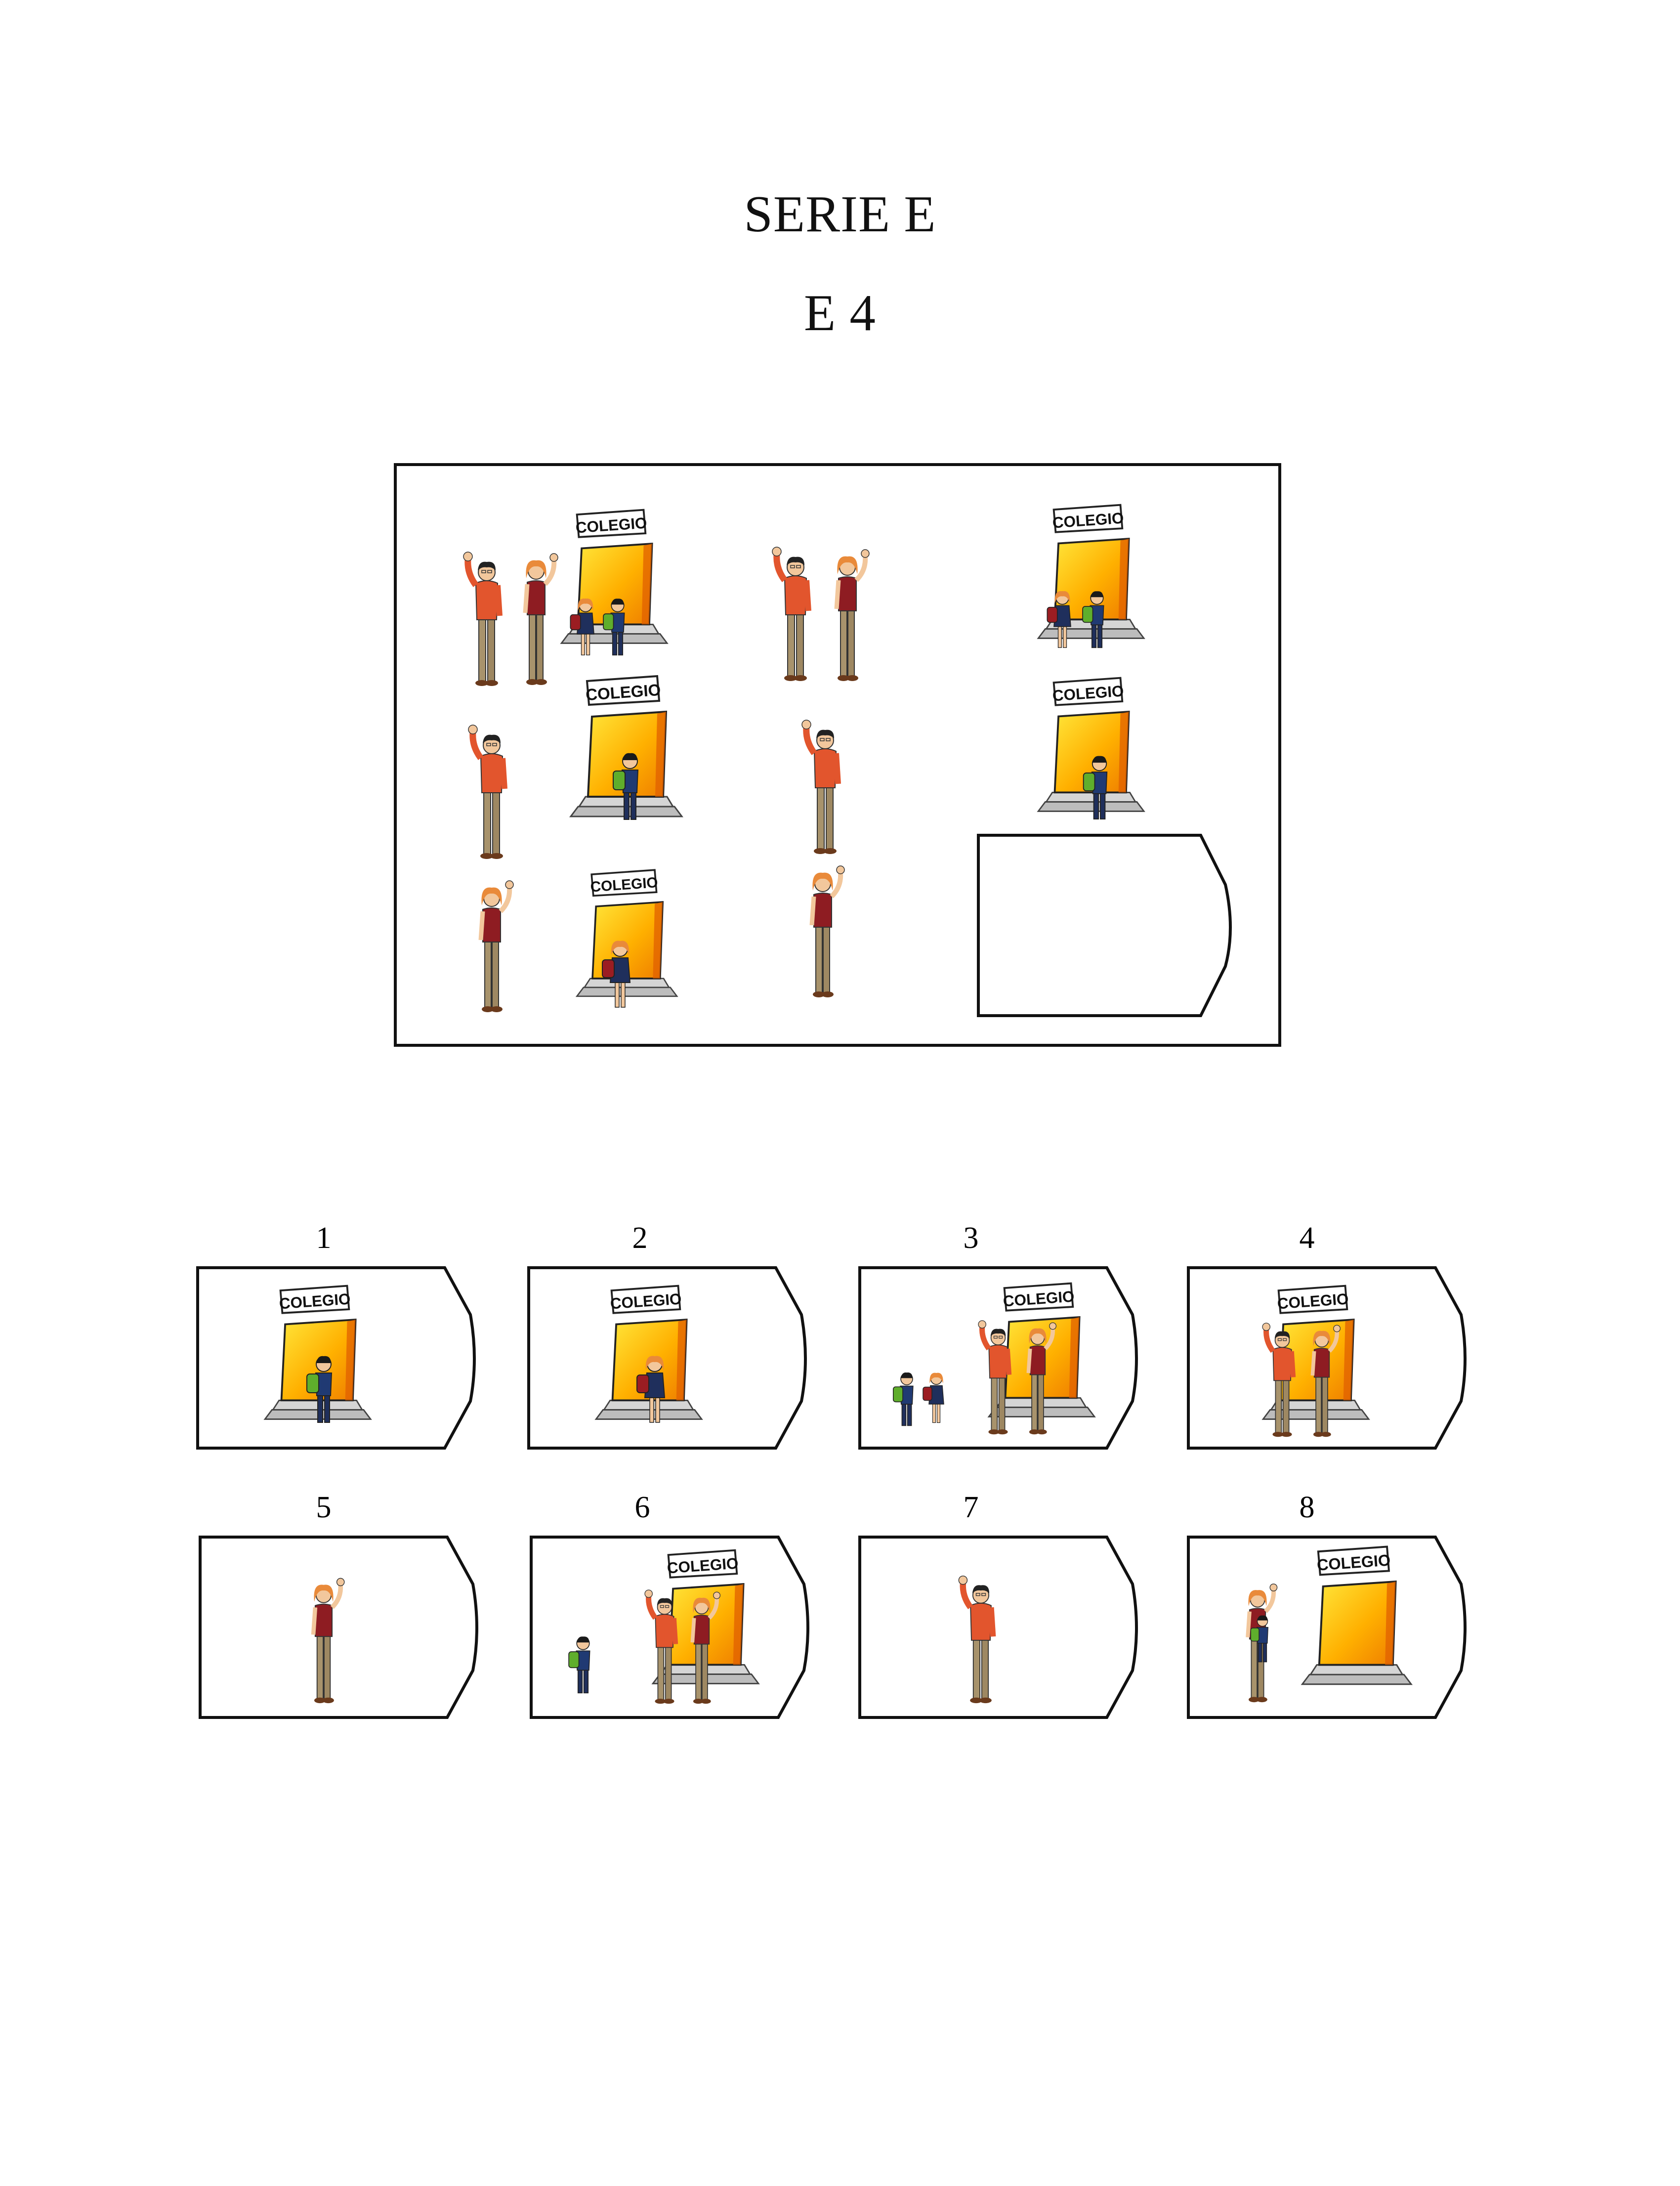 This screenshot has width=1680, height=2186. Describe the element at coordinates (1326, 1604) in the screenshot. I see `option-8: 8` at that location.